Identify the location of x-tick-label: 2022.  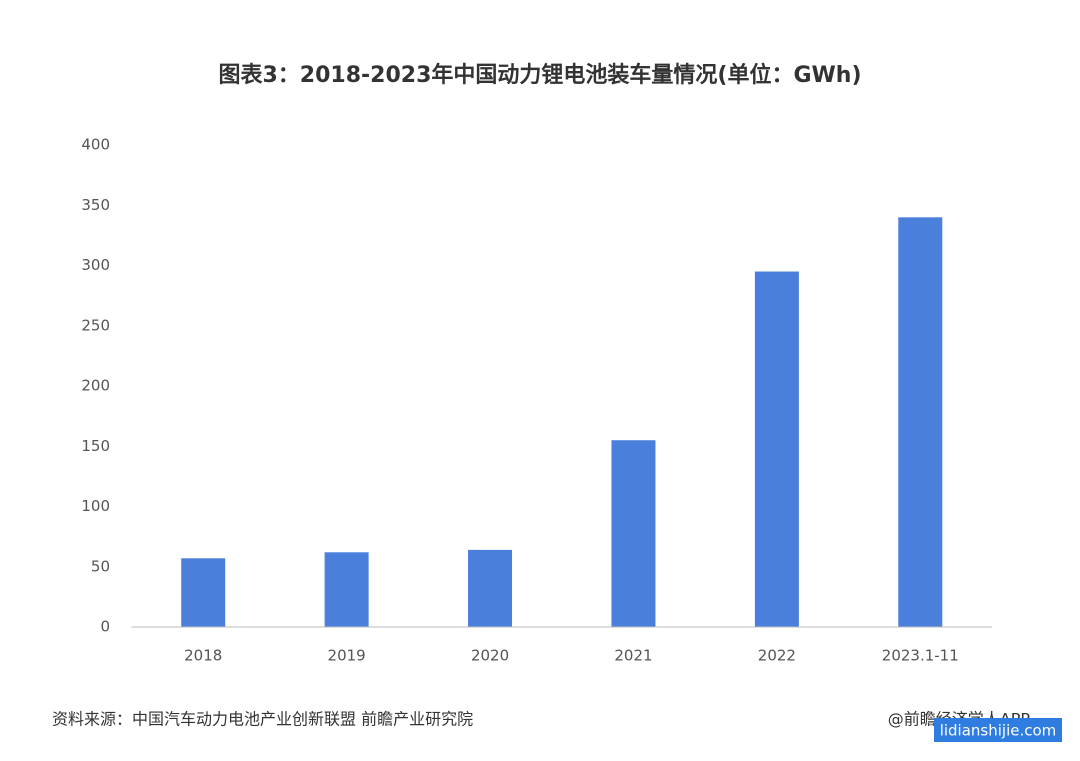
(777, 656).